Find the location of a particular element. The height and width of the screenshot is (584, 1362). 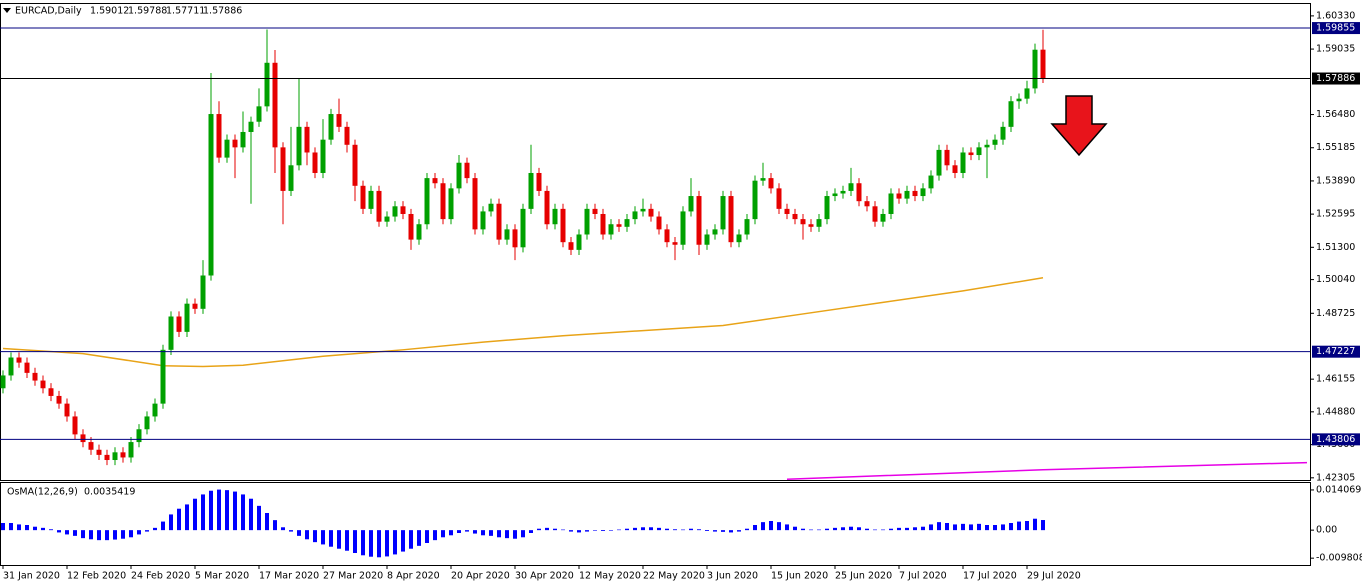

x-tick-label: 17 Mar 2020 is located at coordinates (289, 576).